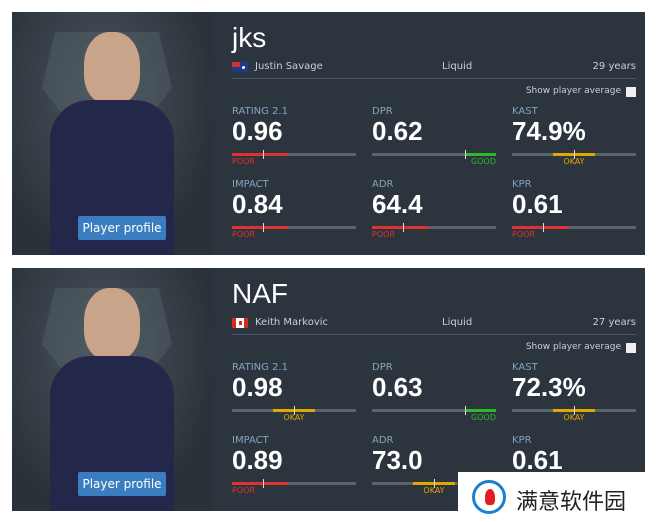  What do you see at coordinates (434, 465) in the screenshot?
I see `stat: ADR 73.0 OKAY` at bounding box center [434, 465].